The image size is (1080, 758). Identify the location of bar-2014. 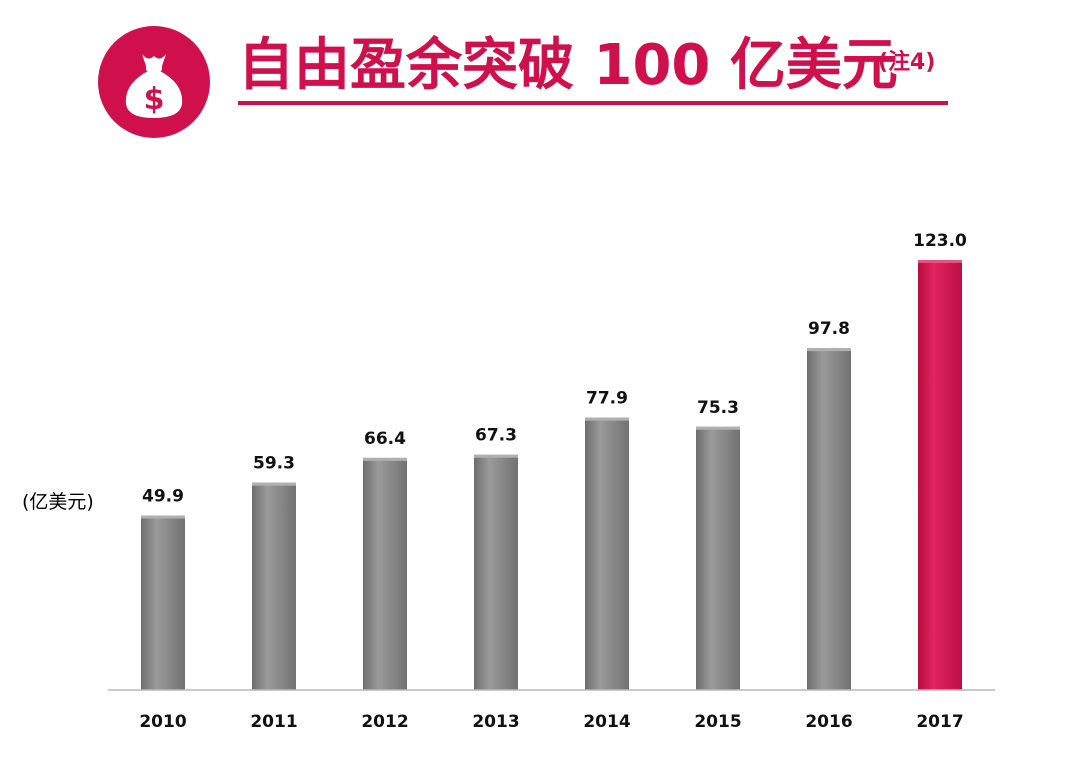
(607, 553).